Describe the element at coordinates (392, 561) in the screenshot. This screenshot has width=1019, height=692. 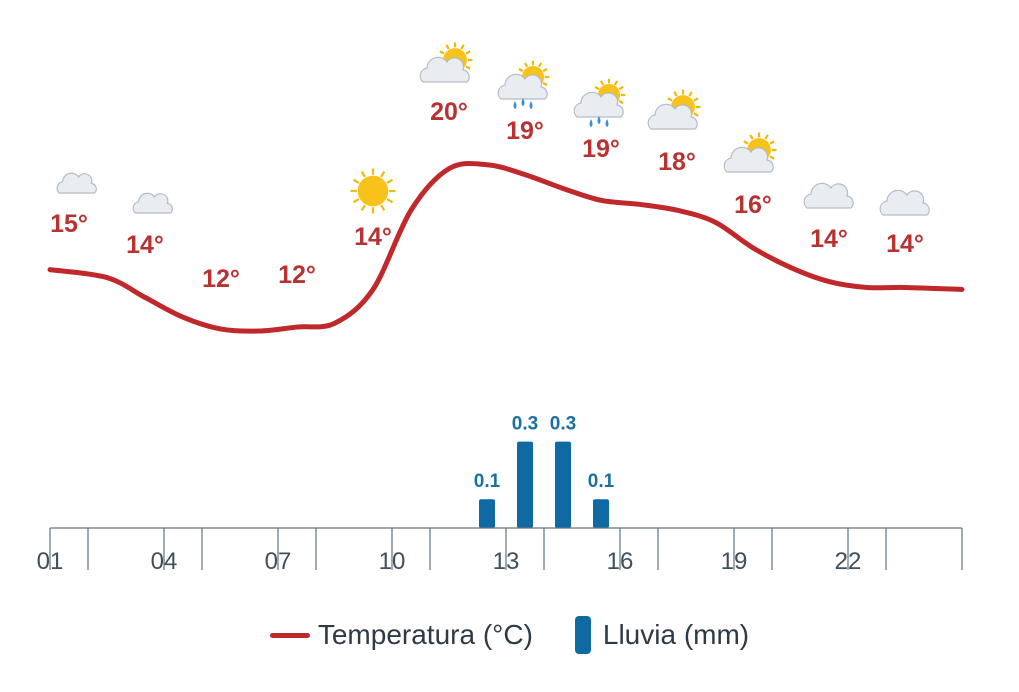
I see `x-tick-label: 10` at that location.